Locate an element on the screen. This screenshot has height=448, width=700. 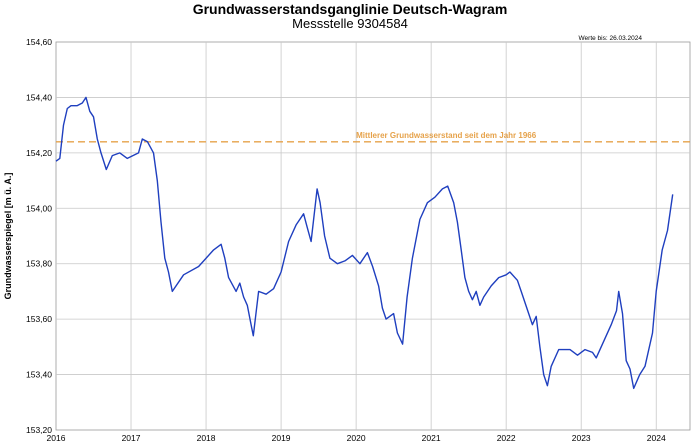
x-tick-label: 2021 is located at coordinates (431, 438).